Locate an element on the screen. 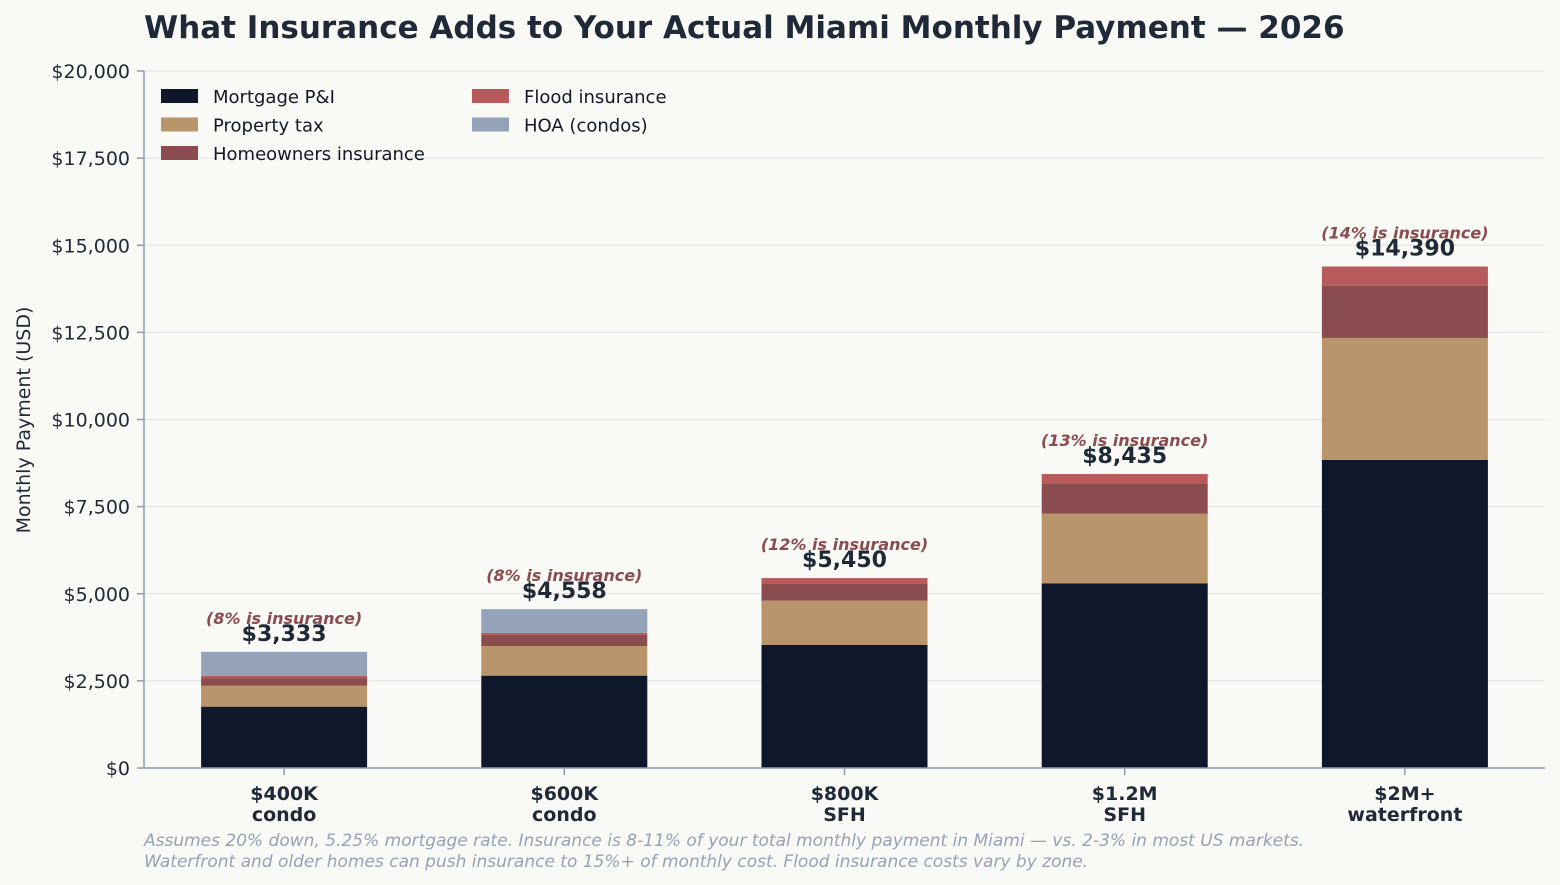  x-tick-label: $400K is located at coordinates (284, 794).